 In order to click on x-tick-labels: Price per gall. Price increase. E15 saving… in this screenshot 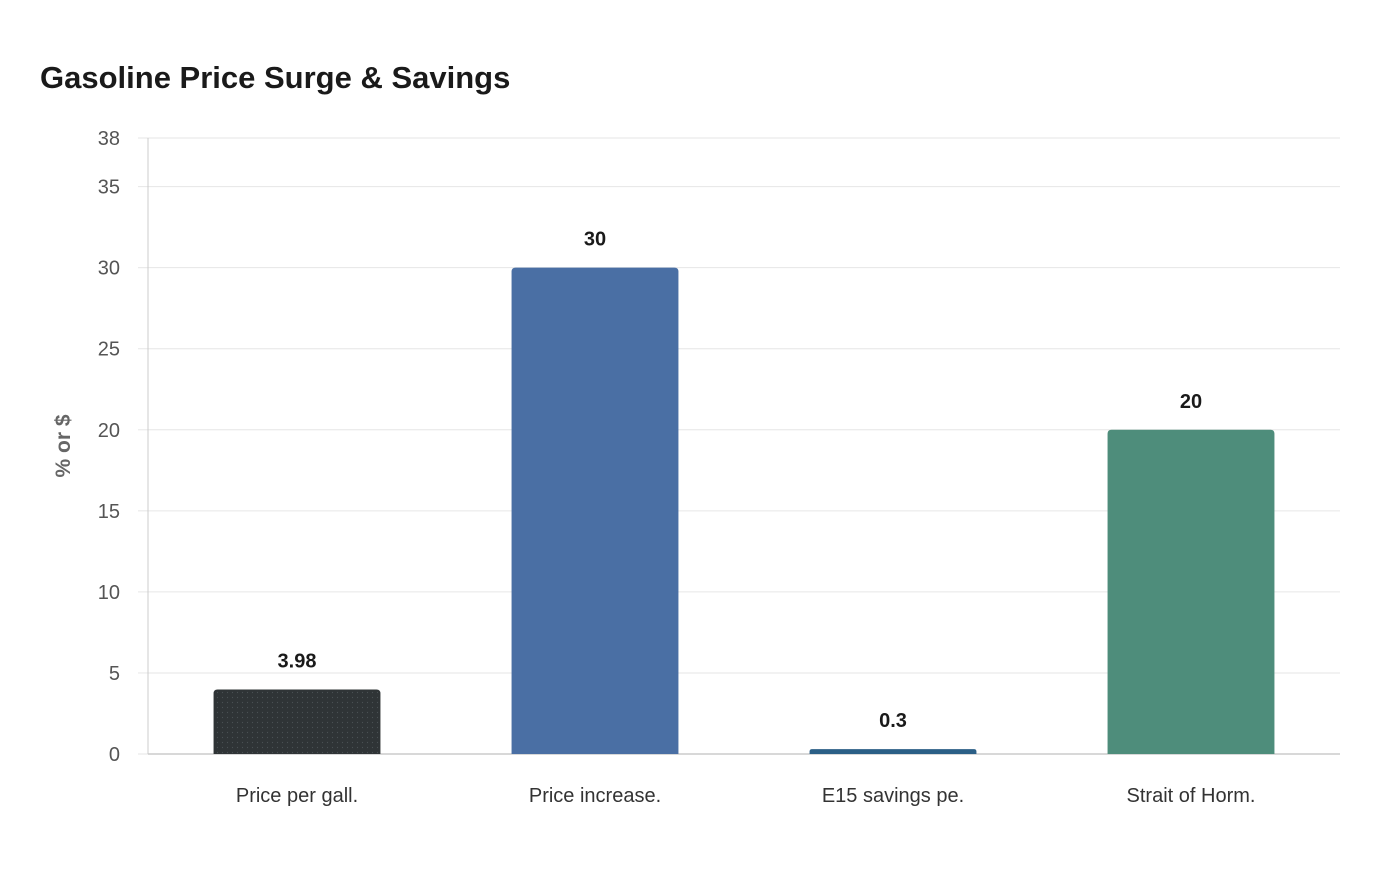, I will do `click(746, 796)`.